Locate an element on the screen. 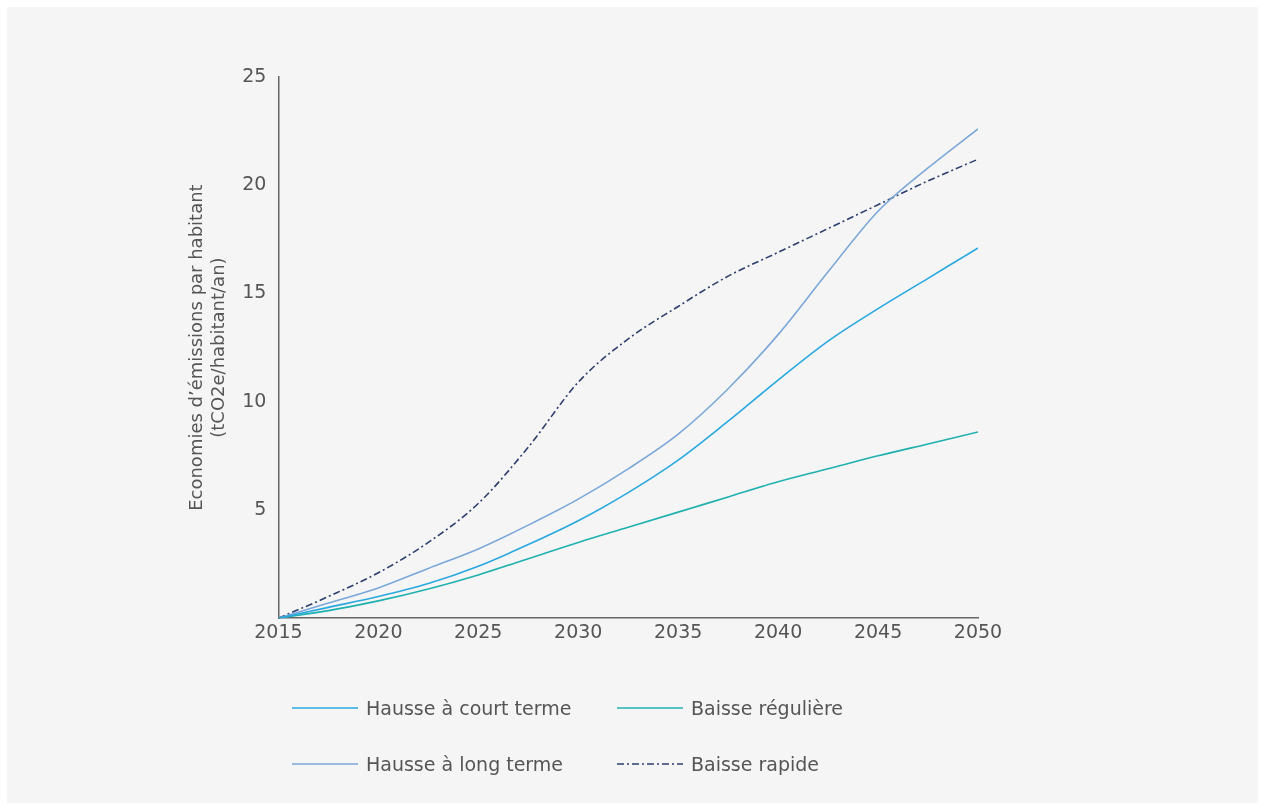  x-tick-label: 2045 is located at coordinates (878, 630).